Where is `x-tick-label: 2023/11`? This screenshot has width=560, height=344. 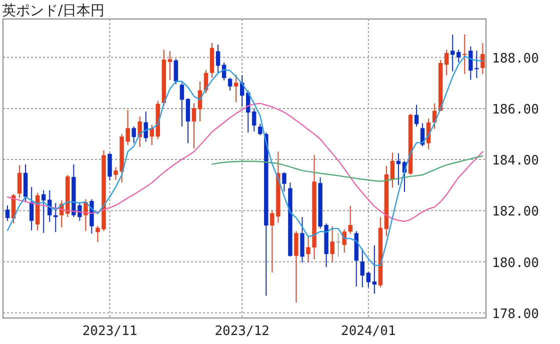
x-tick-label: 2023/11 is located at coordinates (110, 331).